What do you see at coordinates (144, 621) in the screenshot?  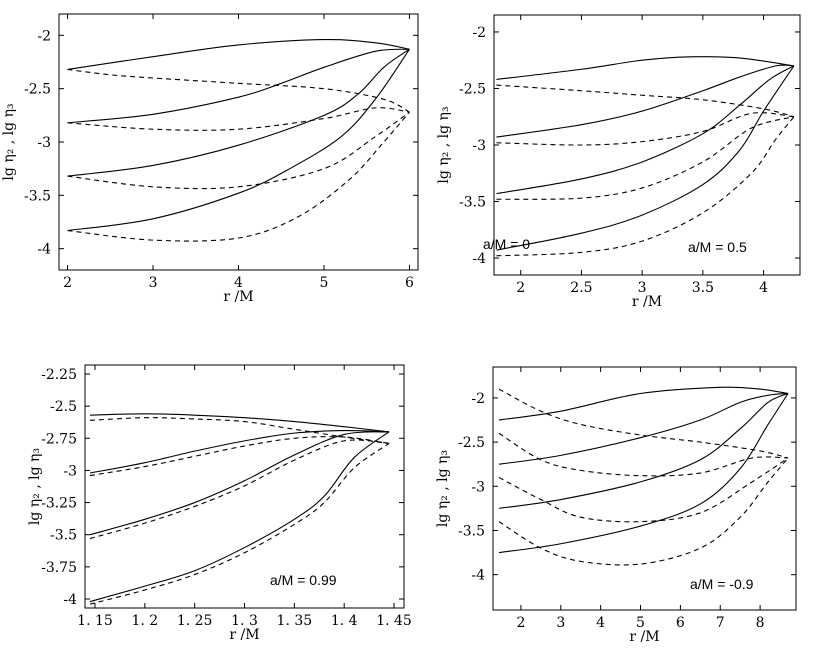 I see `x-tick-label: 1. 2` at bounding box center [144, 621].